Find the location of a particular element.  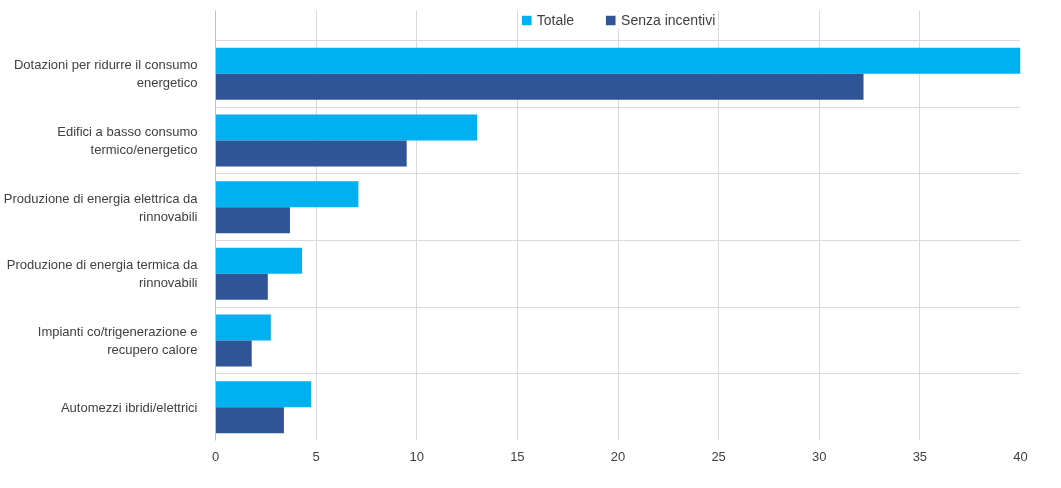

y-tick-label: Impianti co/trigenerazione e recupero calore is located at coordinates (117, 340).